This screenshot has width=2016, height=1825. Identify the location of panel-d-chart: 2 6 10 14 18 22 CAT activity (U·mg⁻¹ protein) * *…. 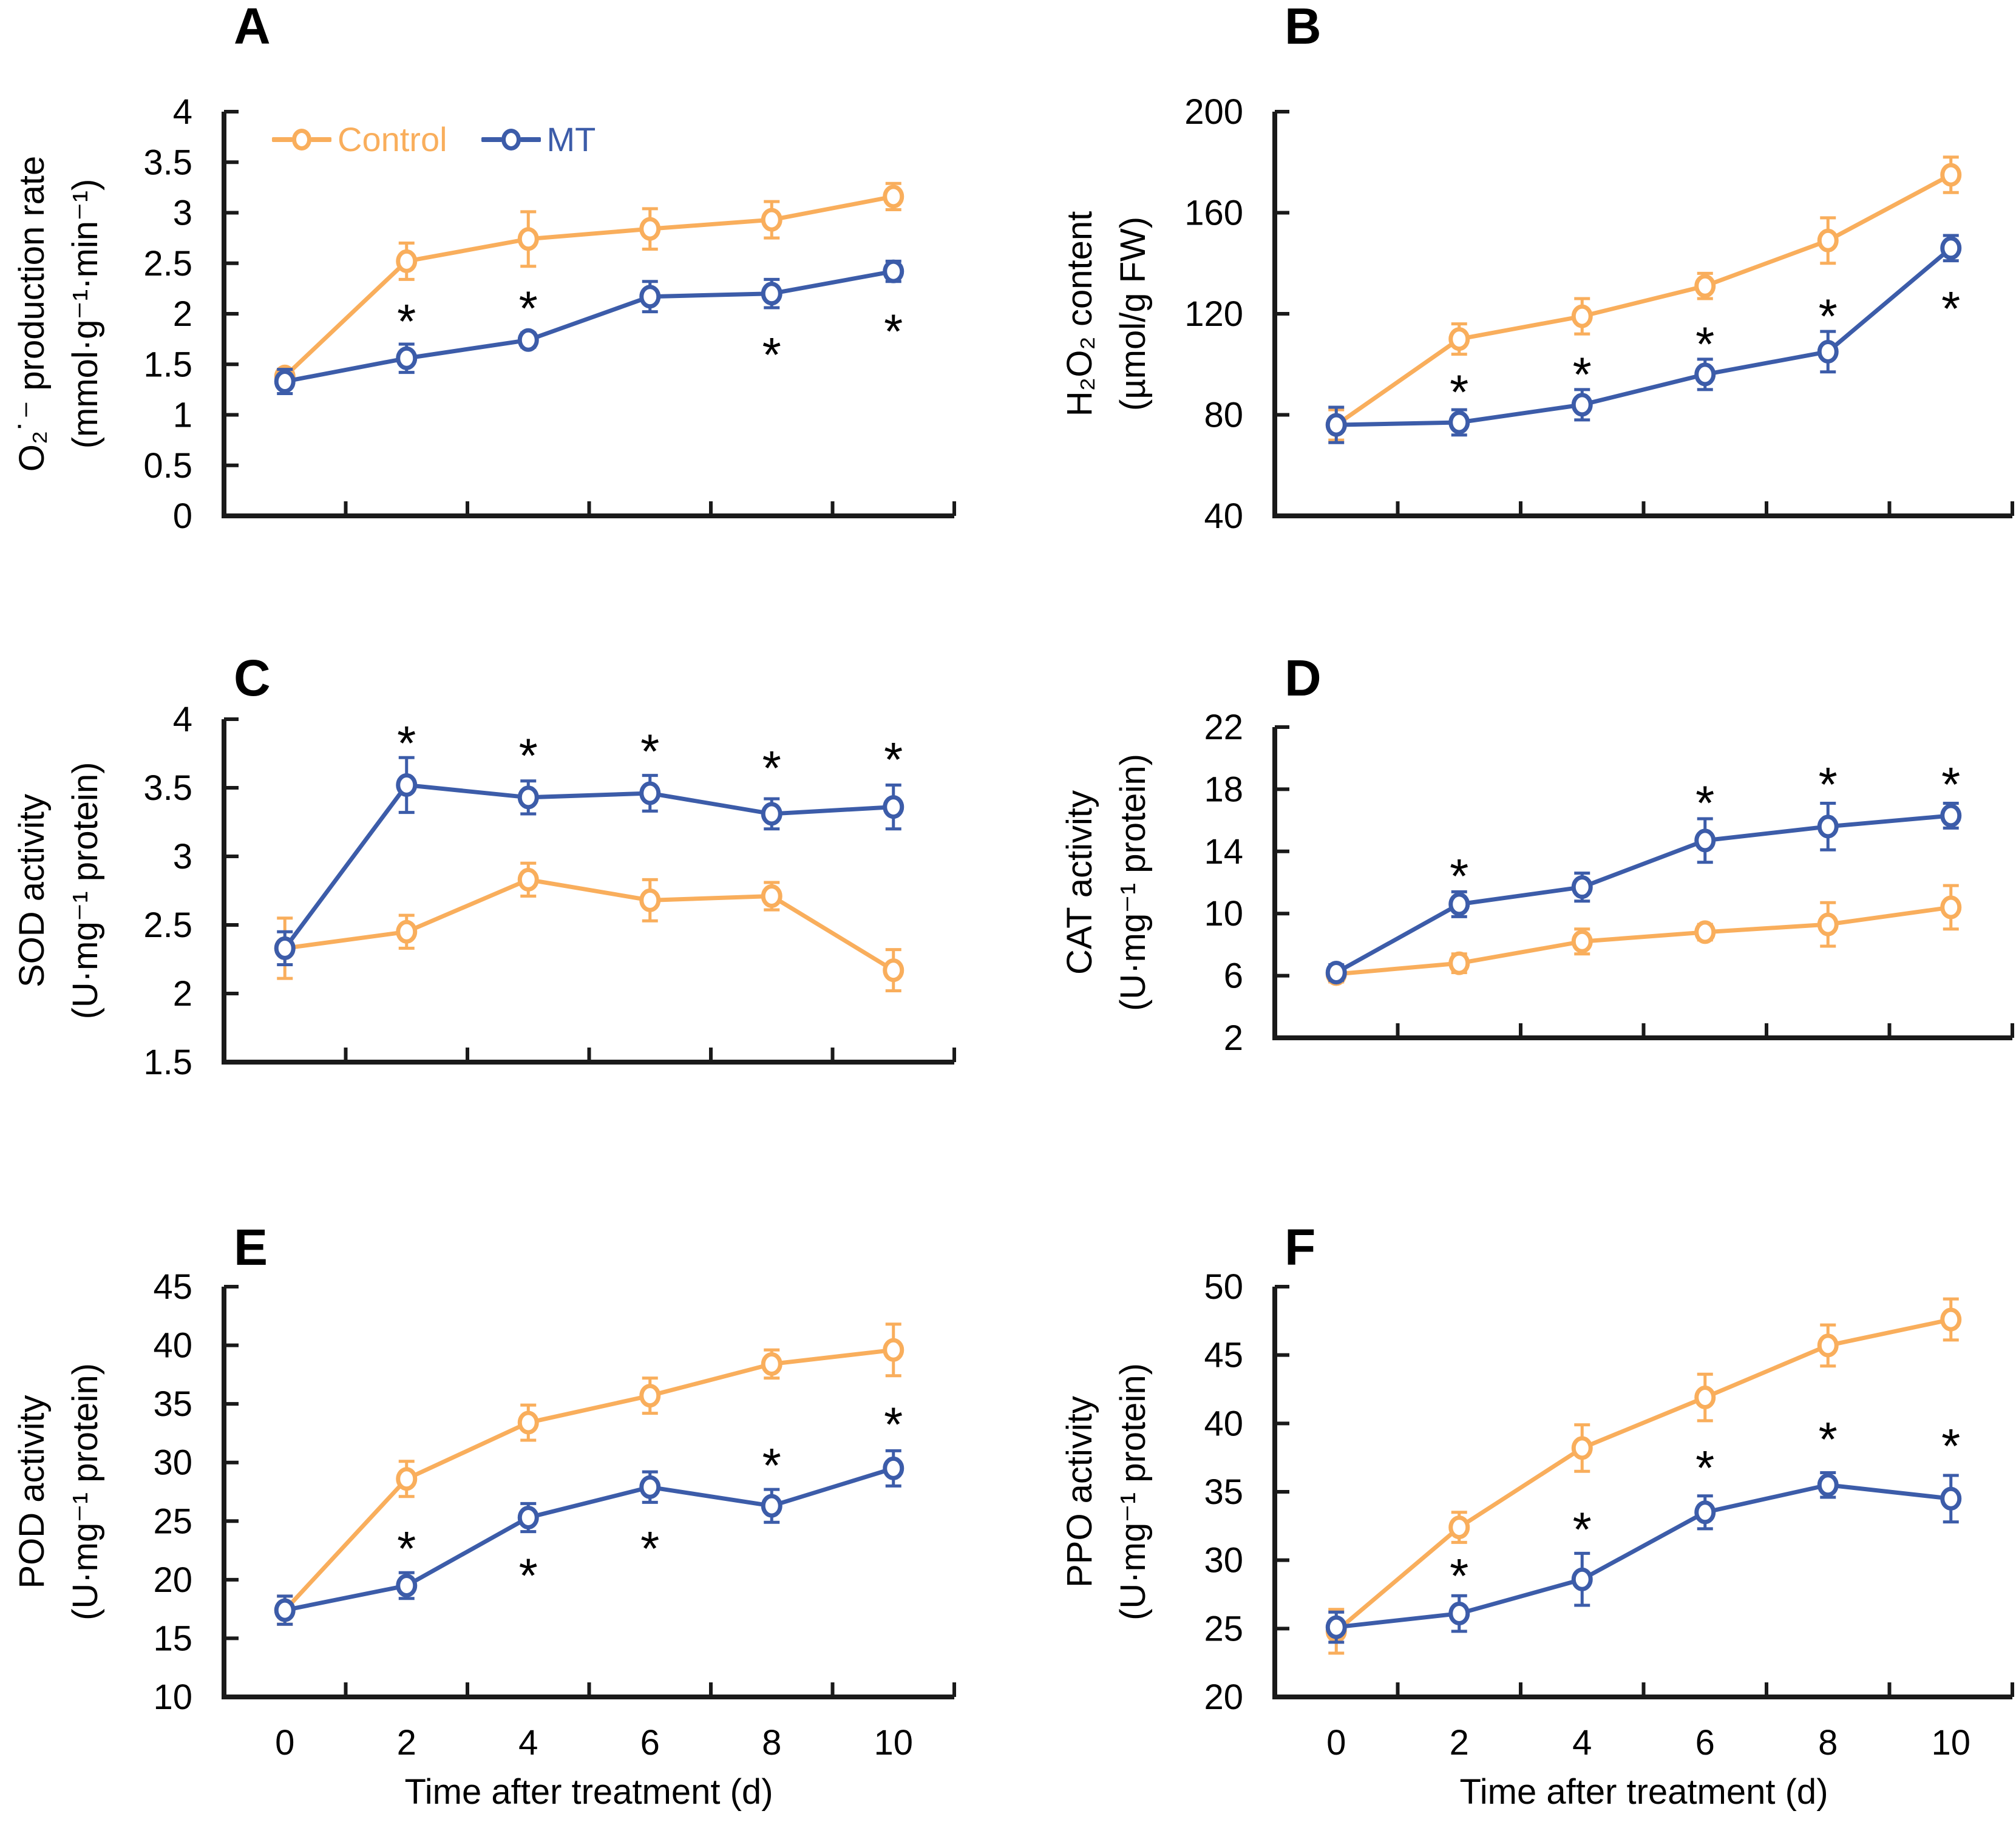
(1537, 883).